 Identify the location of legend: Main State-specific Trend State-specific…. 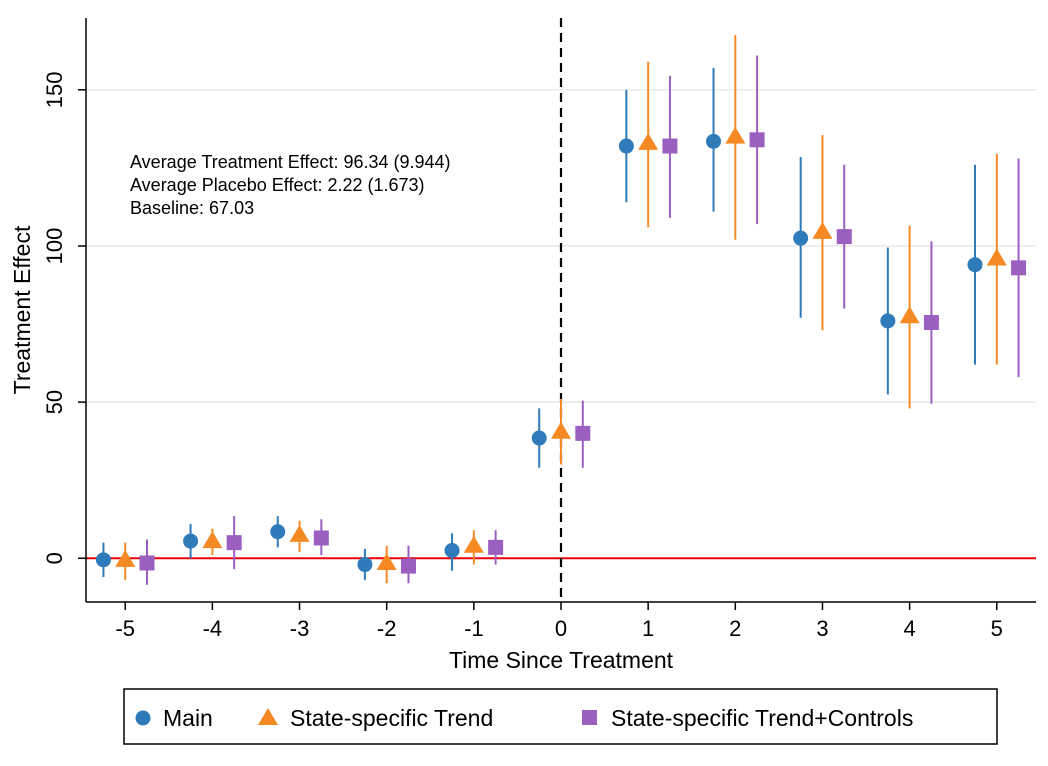
(560, 716).